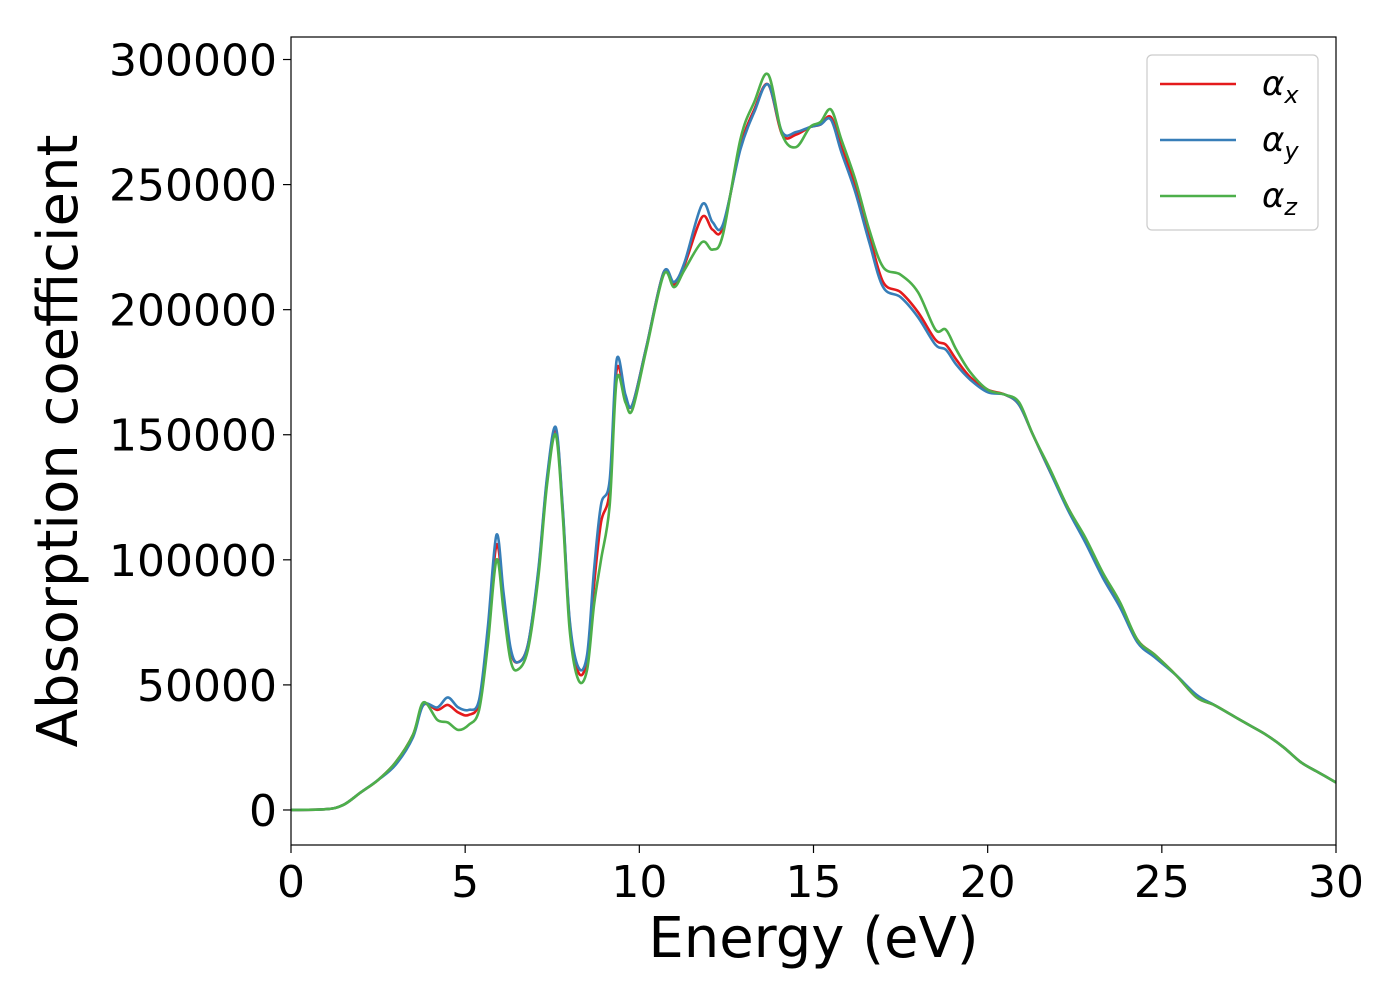 The width and height of the screenshot is (1400, 1000). What do you see at coordinates (193, 561) in the screenshot?
I see `y-tick-label: 100000` at bounding box center [193, 561].